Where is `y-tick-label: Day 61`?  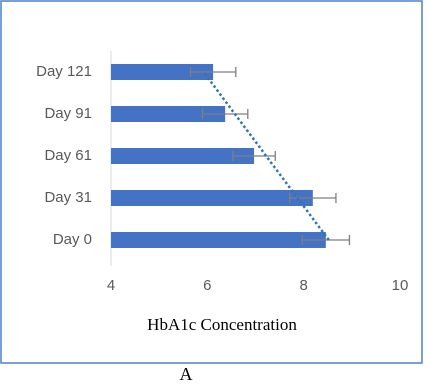
y-tick-label: Day 61 is located at coordinates (68, 155).